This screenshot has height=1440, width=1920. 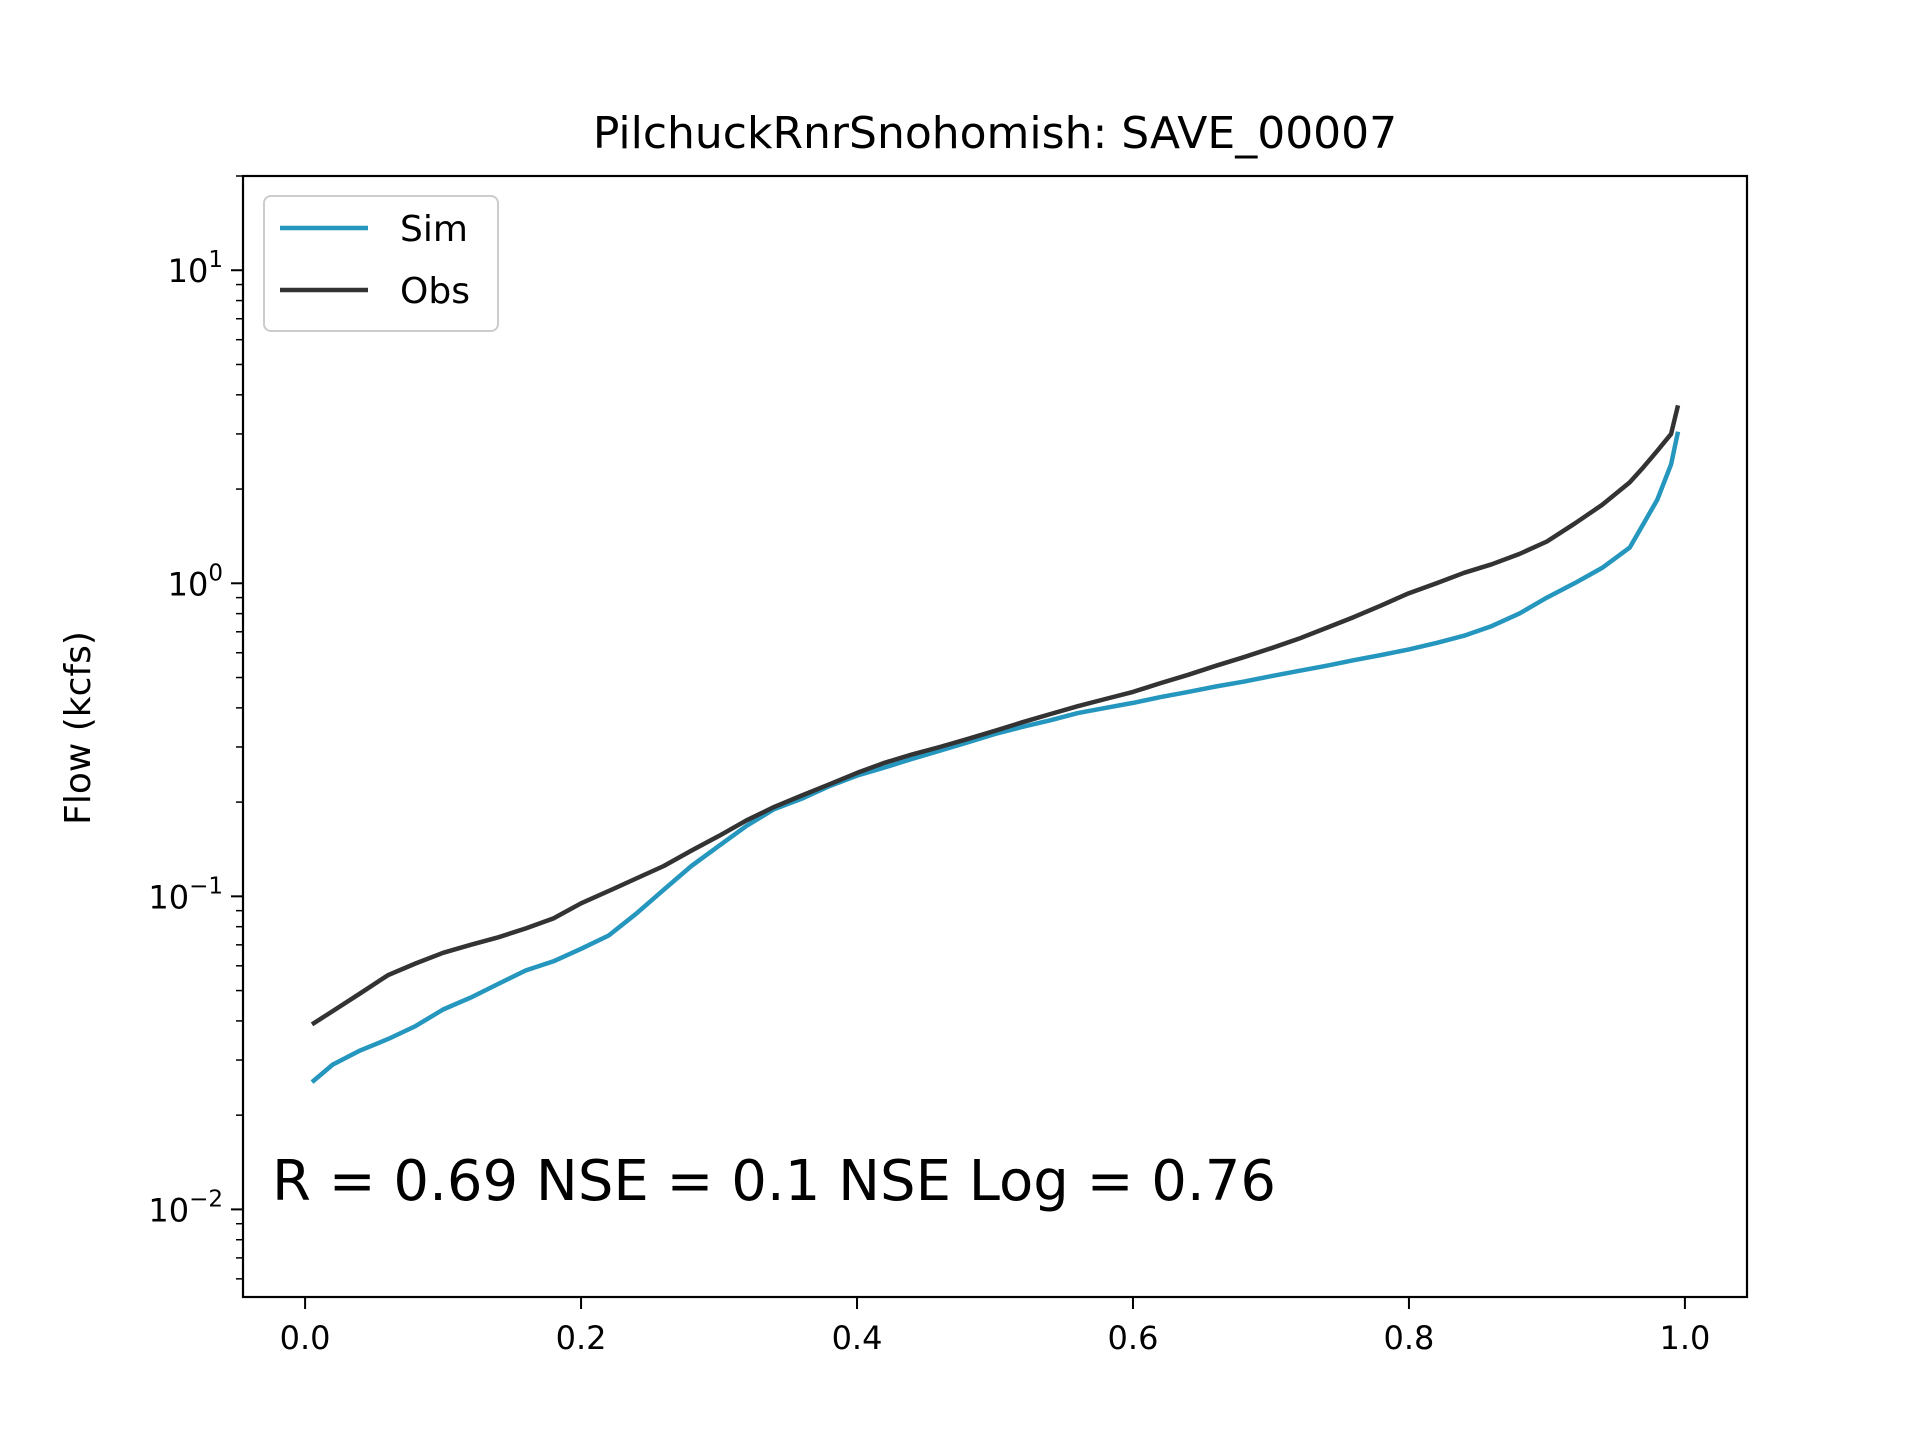 I want to click on y-tick-label: 10¹, so click(x=195, y=268).